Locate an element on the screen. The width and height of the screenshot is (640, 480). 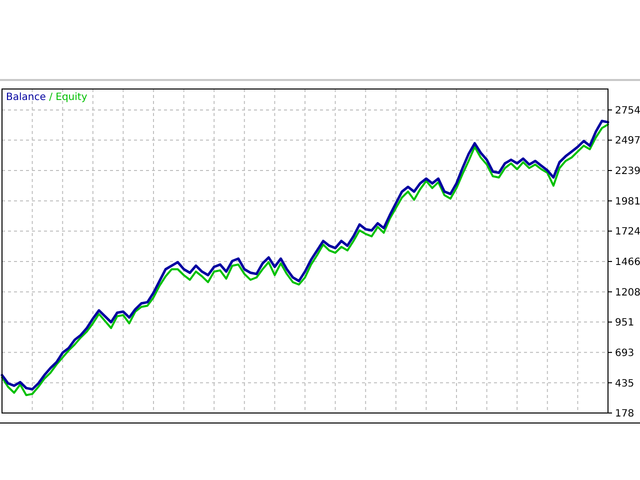
y-tick-label: 1466 is located at coordinates (627, 262).